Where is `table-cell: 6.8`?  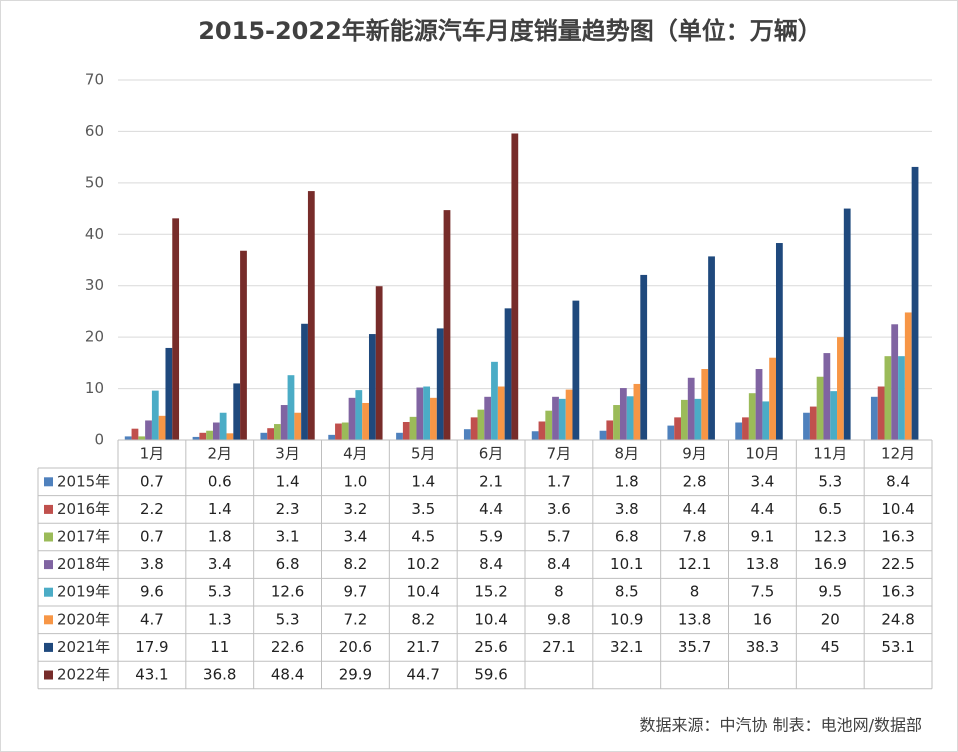
table-cell: 6.8 is located at coordinates (627, 537).